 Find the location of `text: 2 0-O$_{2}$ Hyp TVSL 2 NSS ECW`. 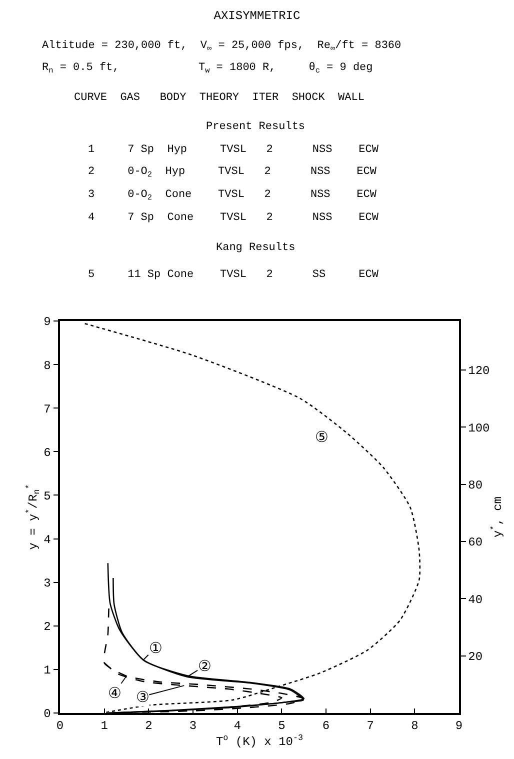

text: 2 0-O$_{2}$ Hyp TVSL 2 NSS ECW is located at coordinates (232, 173).